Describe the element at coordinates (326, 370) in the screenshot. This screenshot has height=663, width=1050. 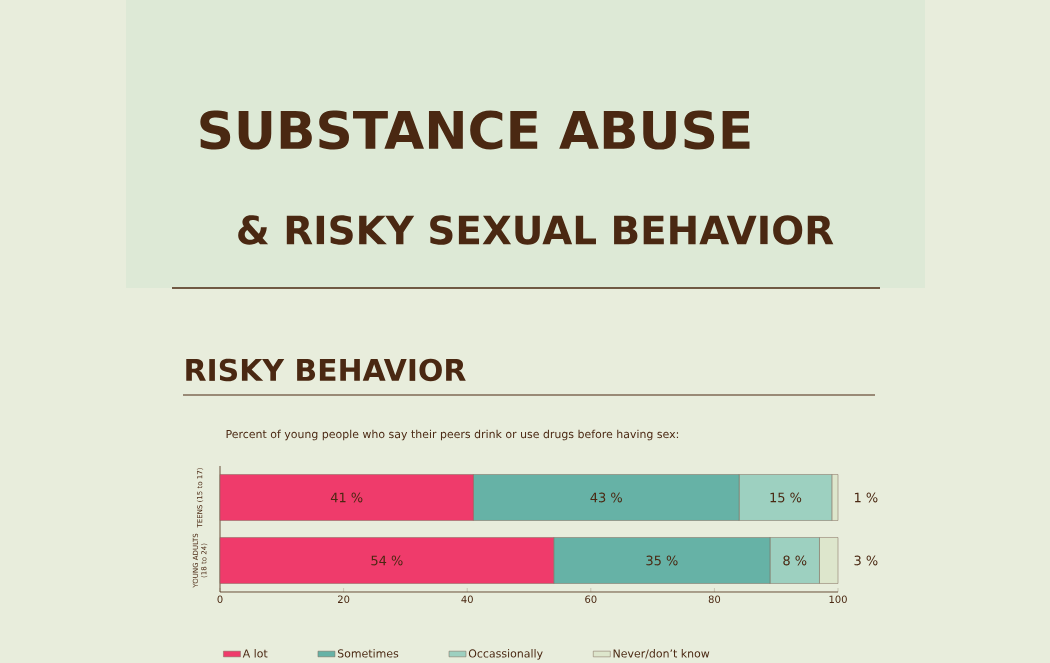
I see `chart-title: RISKY BEHAVIOR` at that location.